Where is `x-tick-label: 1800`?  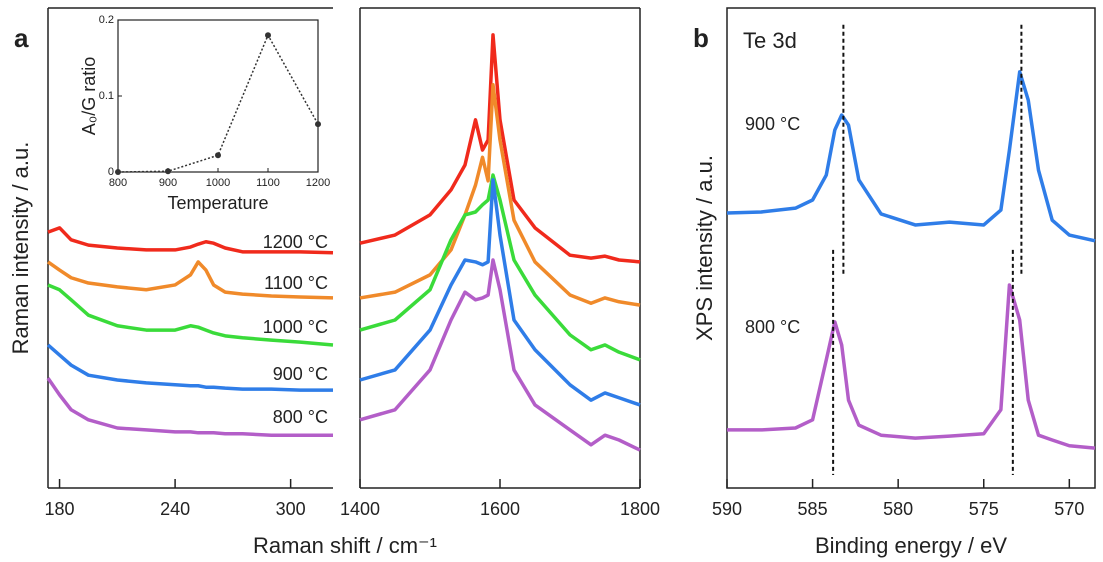 x-tick-label: 1800 is located at coordinates (640, 509).